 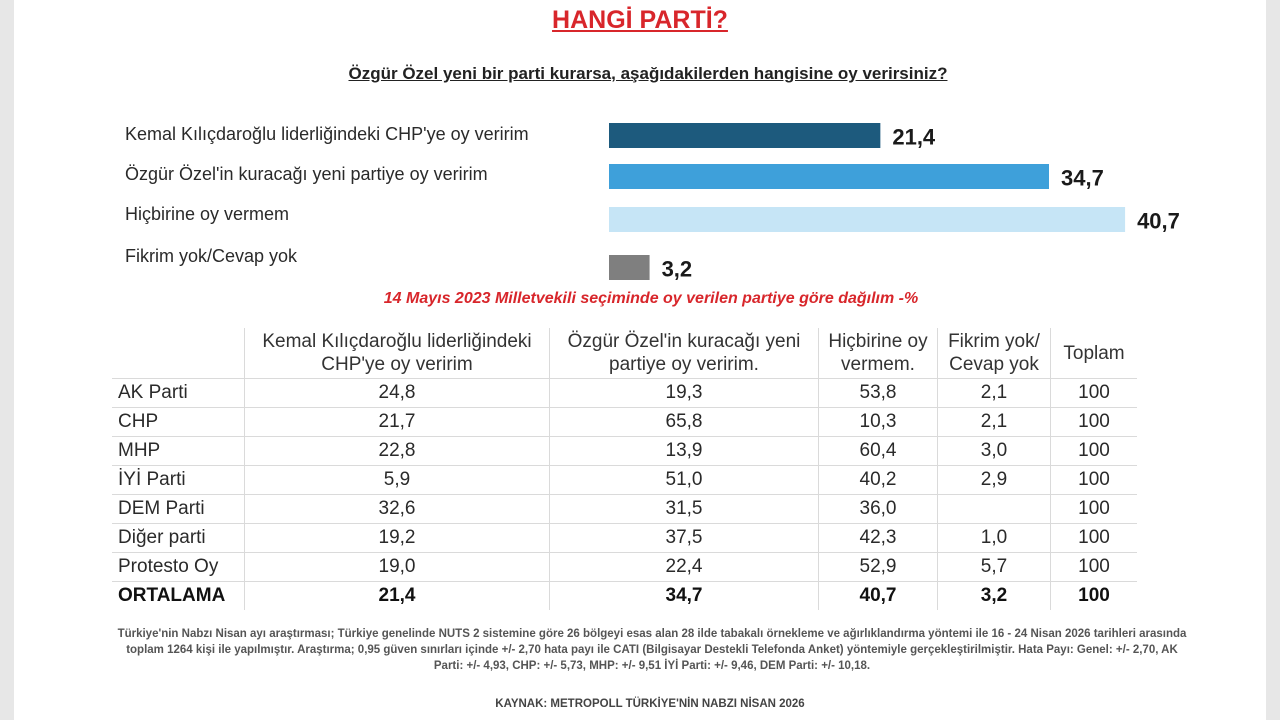 What do you see at coordinates (878, 538) in the screenshot?
I see `table-cell: 42,3` at bounding box center [878, 538].